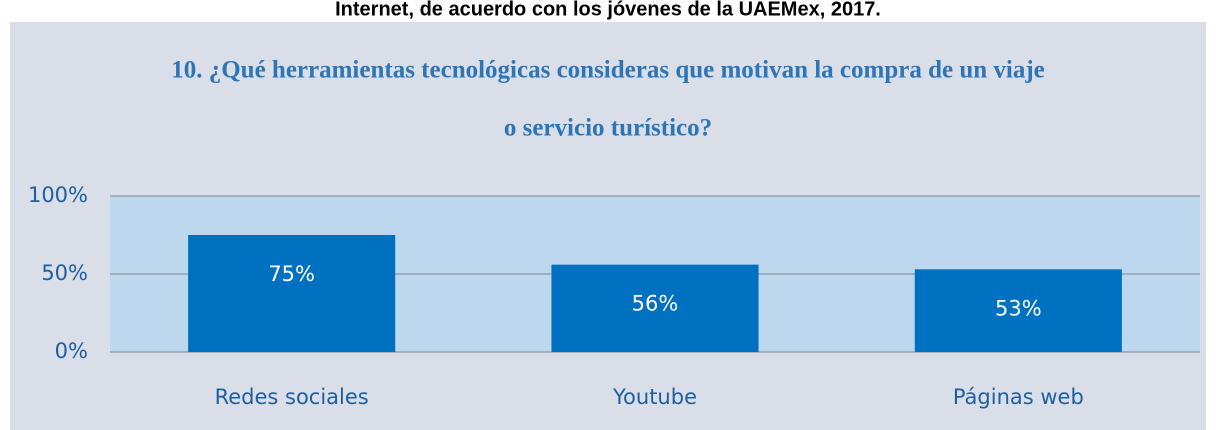 Image resolution: width=1216 pixels, height=430 pixels. Describe the element at coordinates (654, 397) in the screenshot. I see `x-tick-label: Youtube` at that location.